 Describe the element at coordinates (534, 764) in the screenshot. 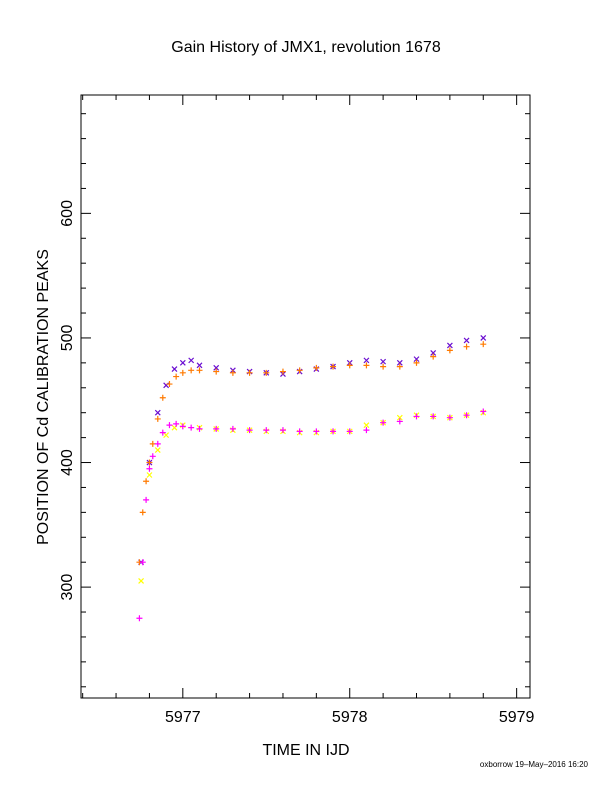

I see `footer-credit: oxborrow 19–May–2016 16:20` at that location.